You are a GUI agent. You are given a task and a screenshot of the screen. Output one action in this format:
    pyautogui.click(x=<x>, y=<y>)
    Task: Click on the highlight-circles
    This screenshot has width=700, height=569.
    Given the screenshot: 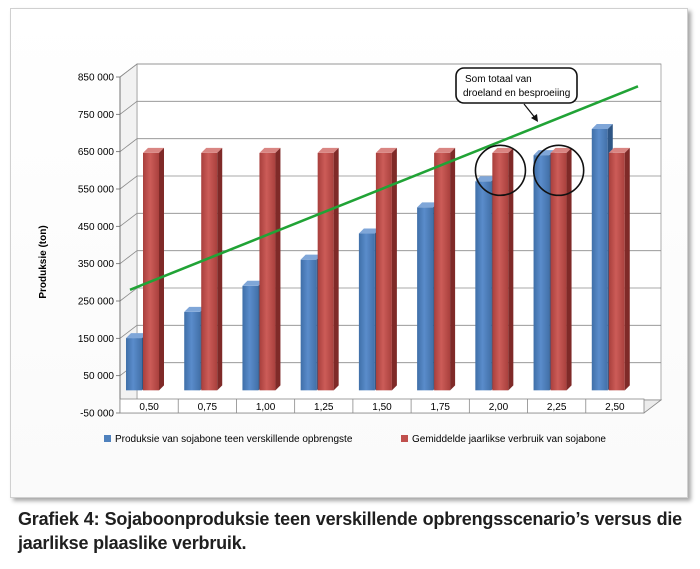 What is the action you would take?
    pyautogui.click(x=529, y=170)
    